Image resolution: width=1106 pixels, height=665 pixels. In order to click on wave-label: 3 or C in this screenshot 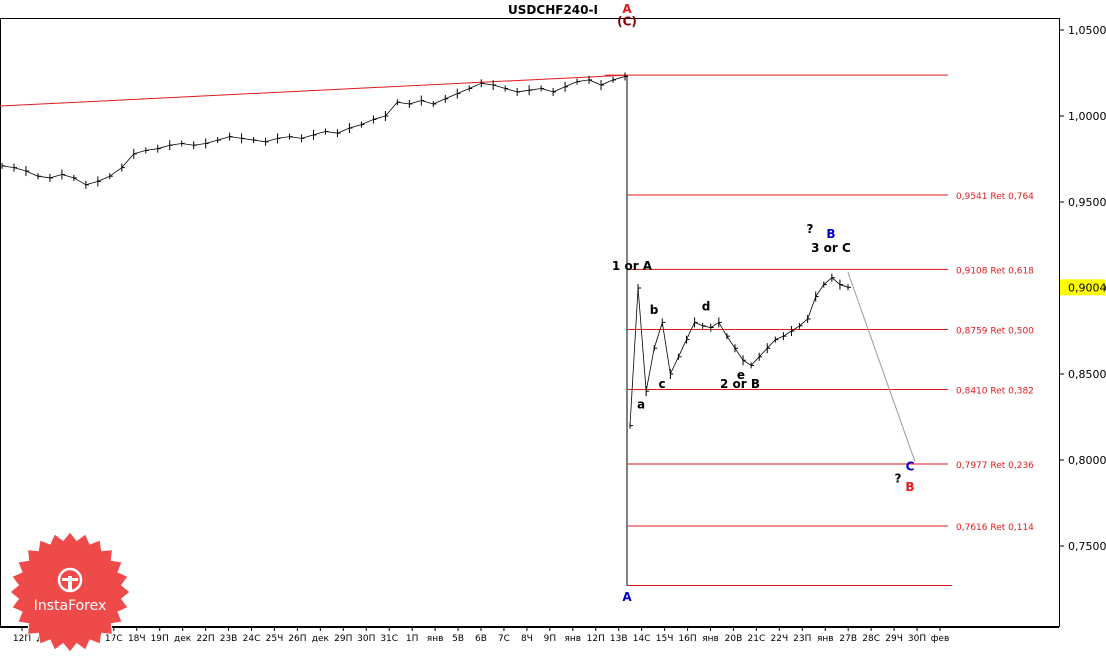, I will do `click(831, 248)`.